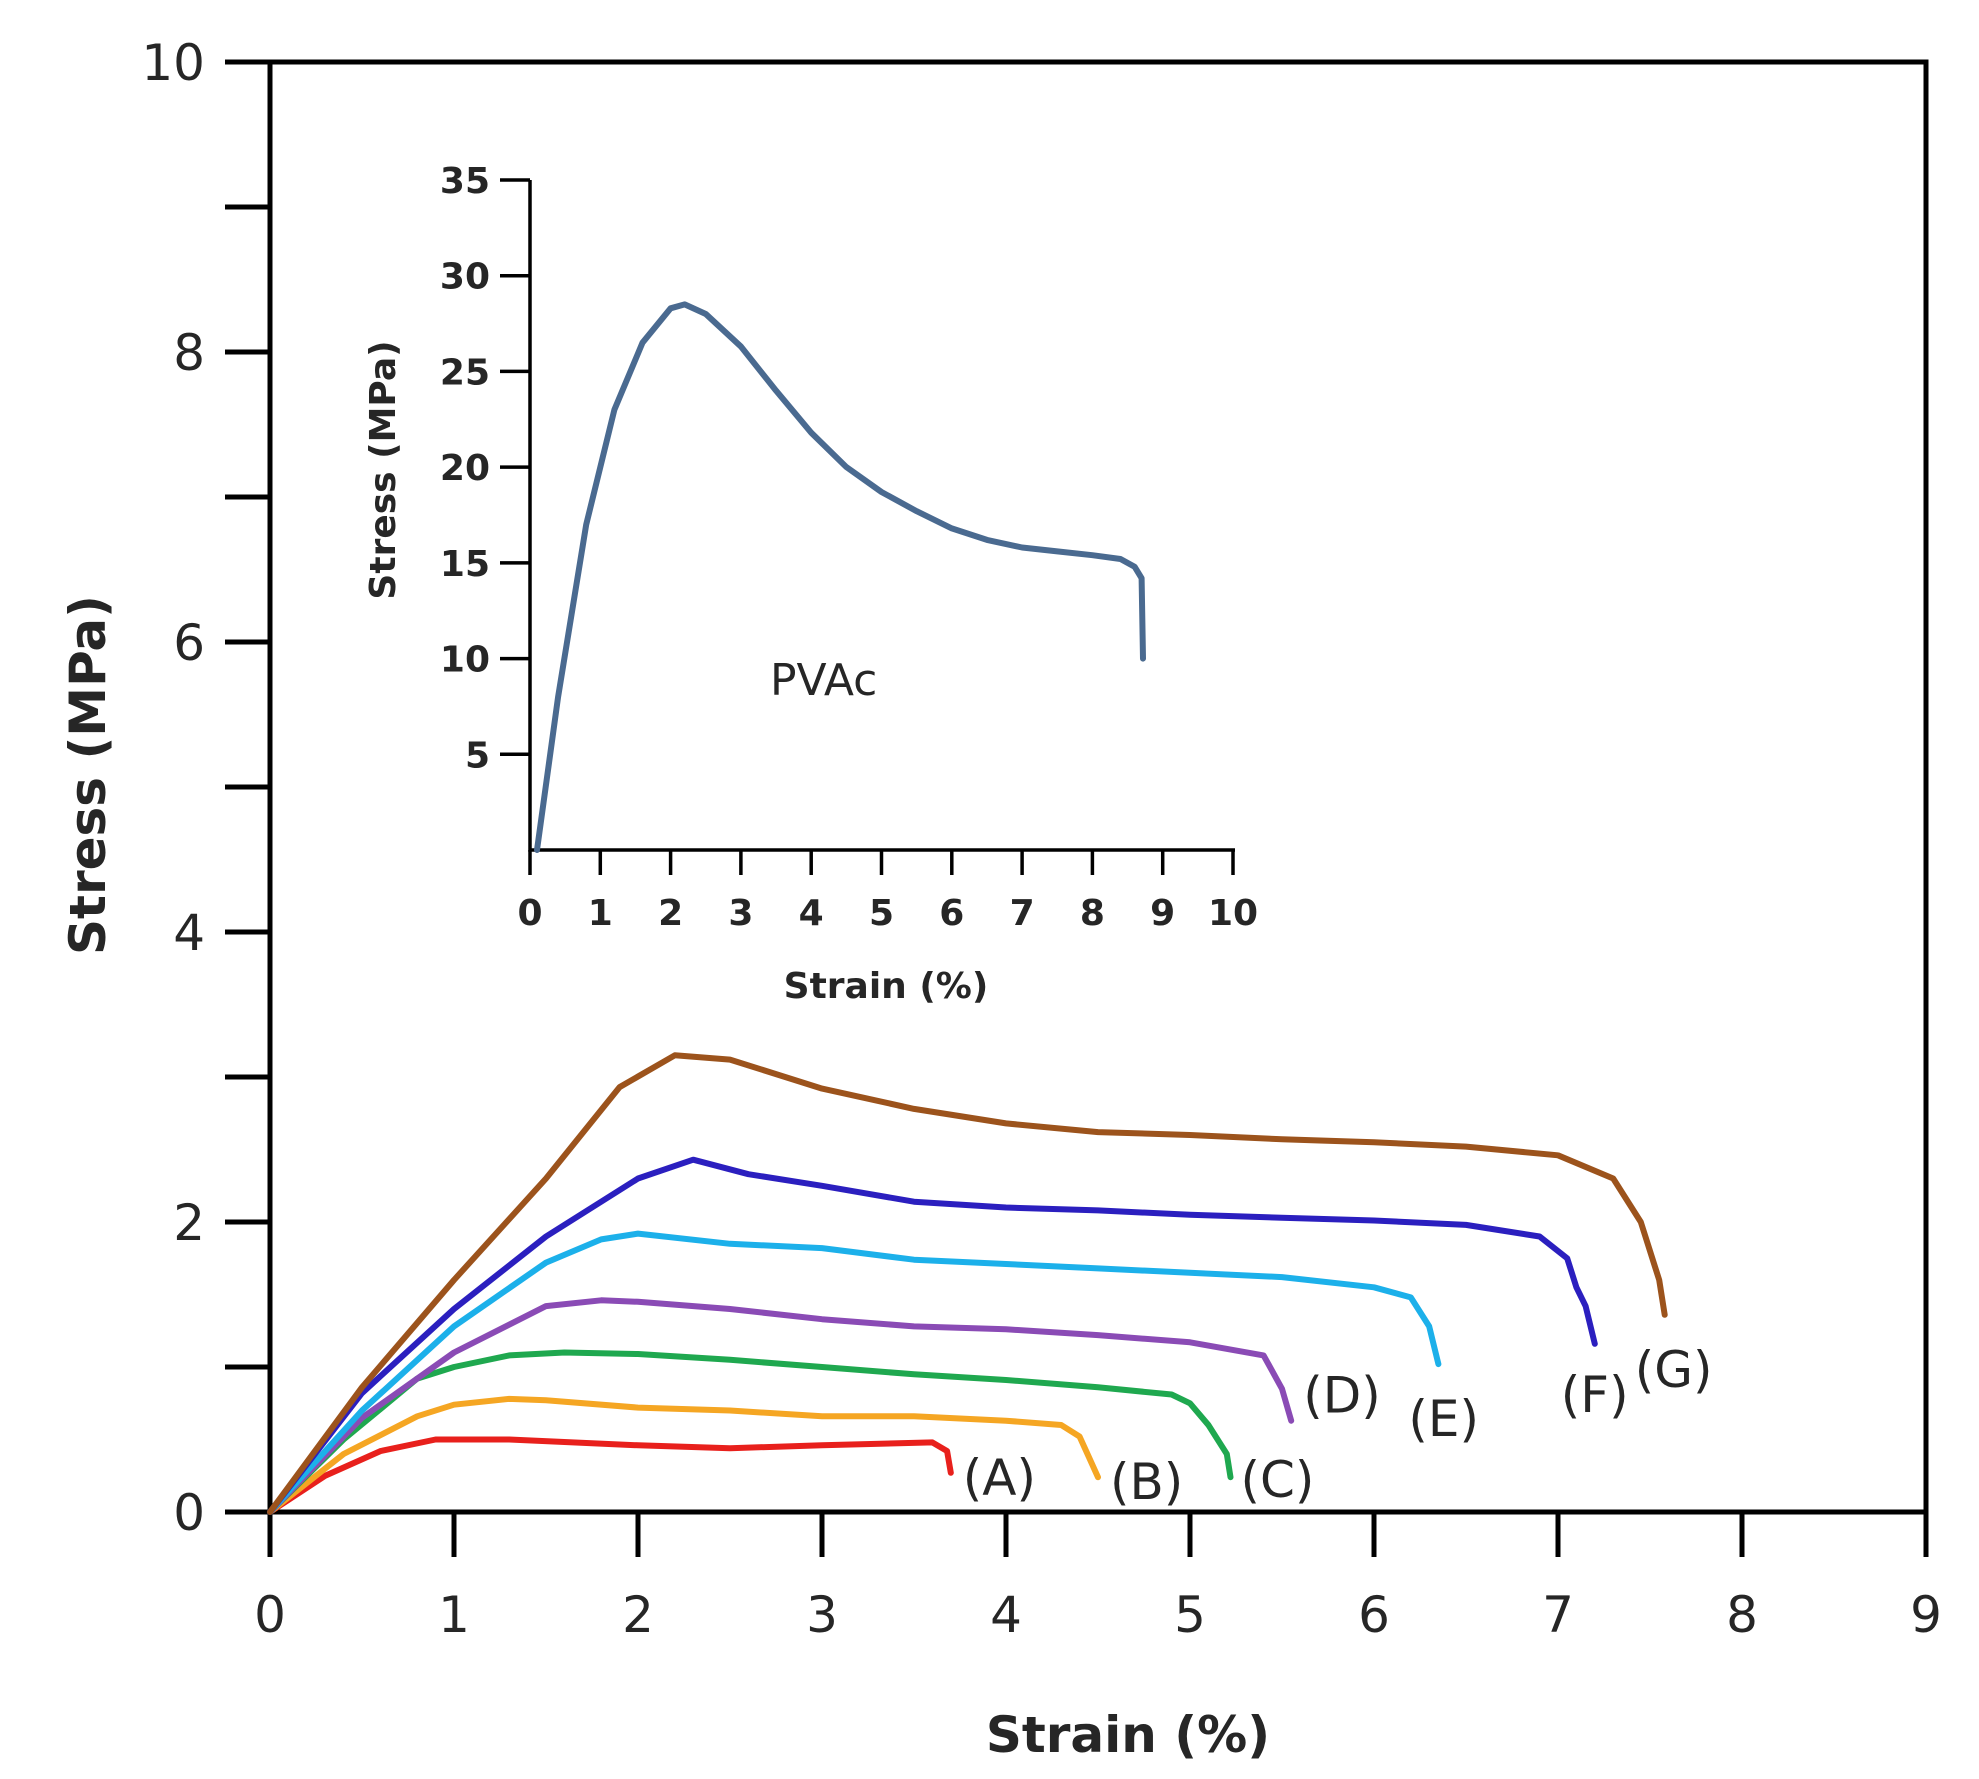 The image size is (1979, 1779). Describe the element at coordinates (822, 1615) in the screenshot. I see `main-x-tick-label: 3` at that location.